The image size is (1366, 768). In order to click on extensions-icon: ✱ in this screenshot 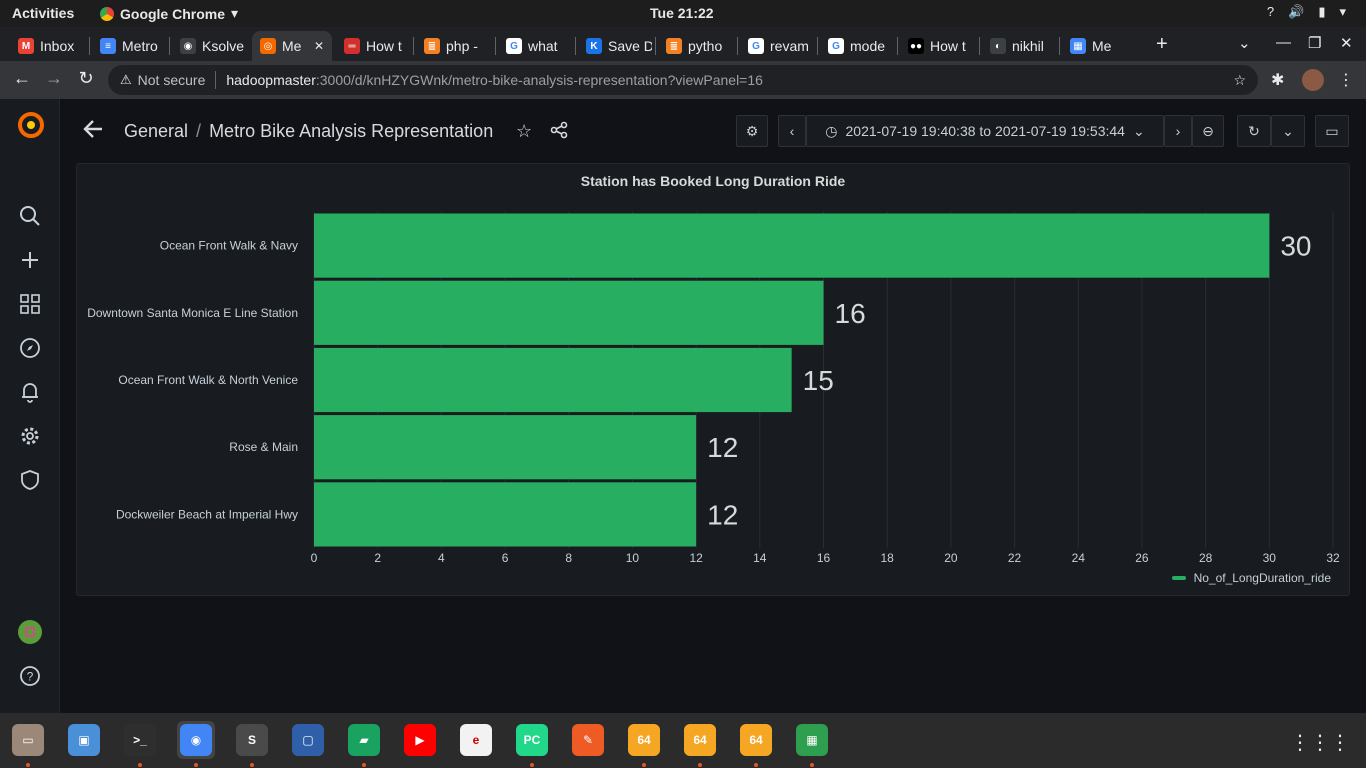, I will do `click(1278, 80)`.